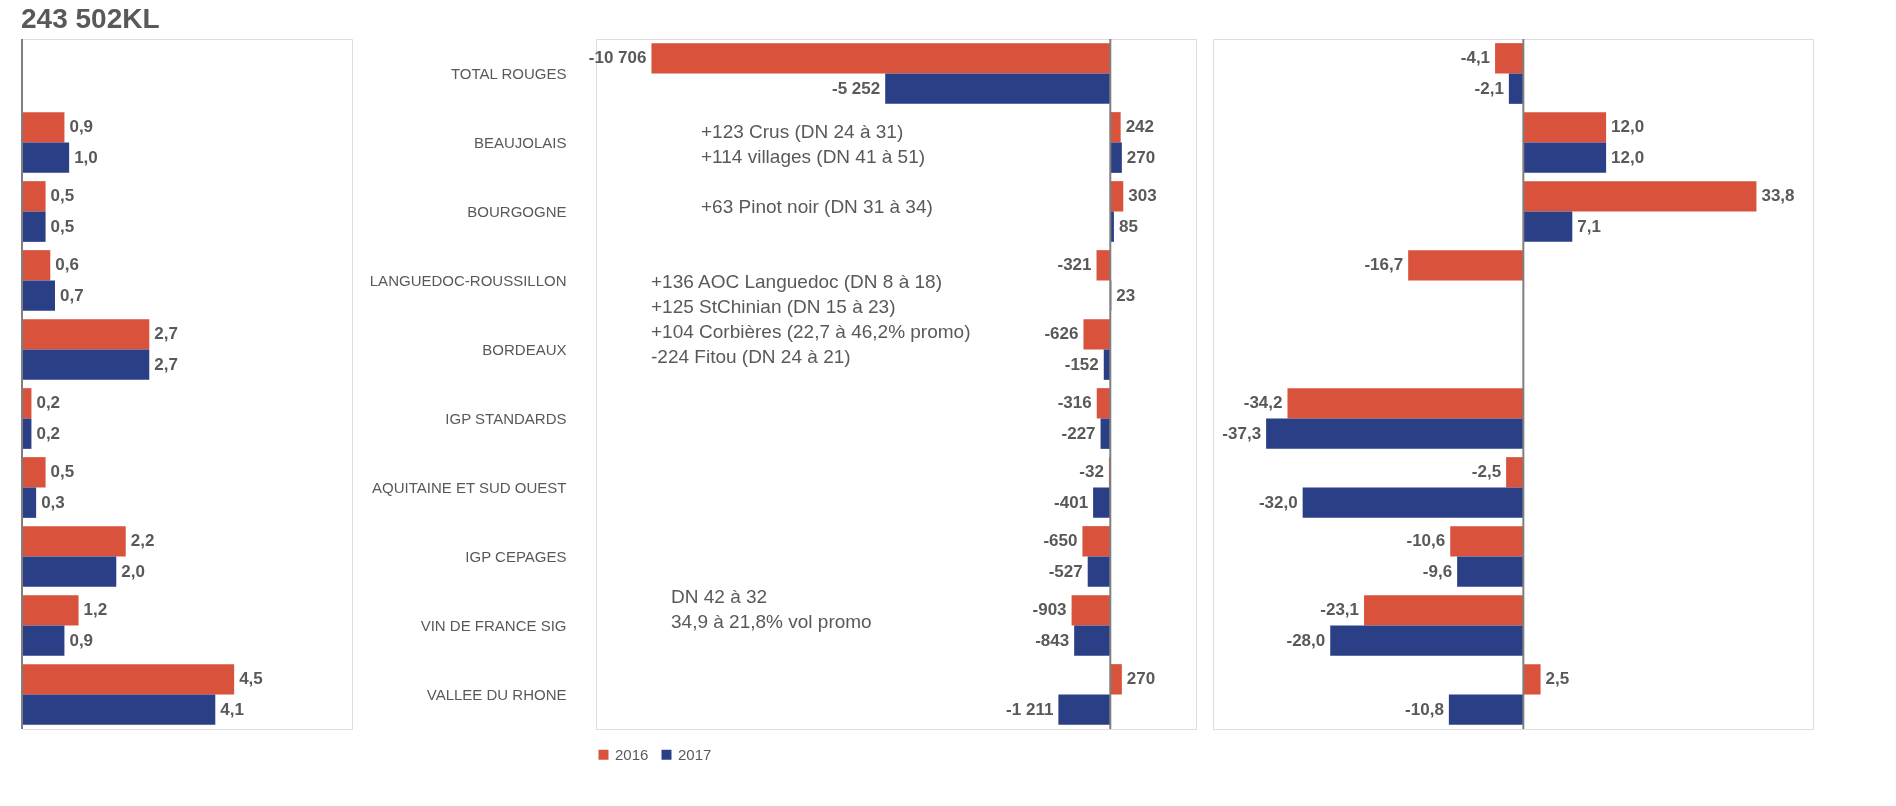  What do you see at coordinates (1081, 364) in the screenshot?
I see `data-label: -152` at bounding box center [1081, 364].